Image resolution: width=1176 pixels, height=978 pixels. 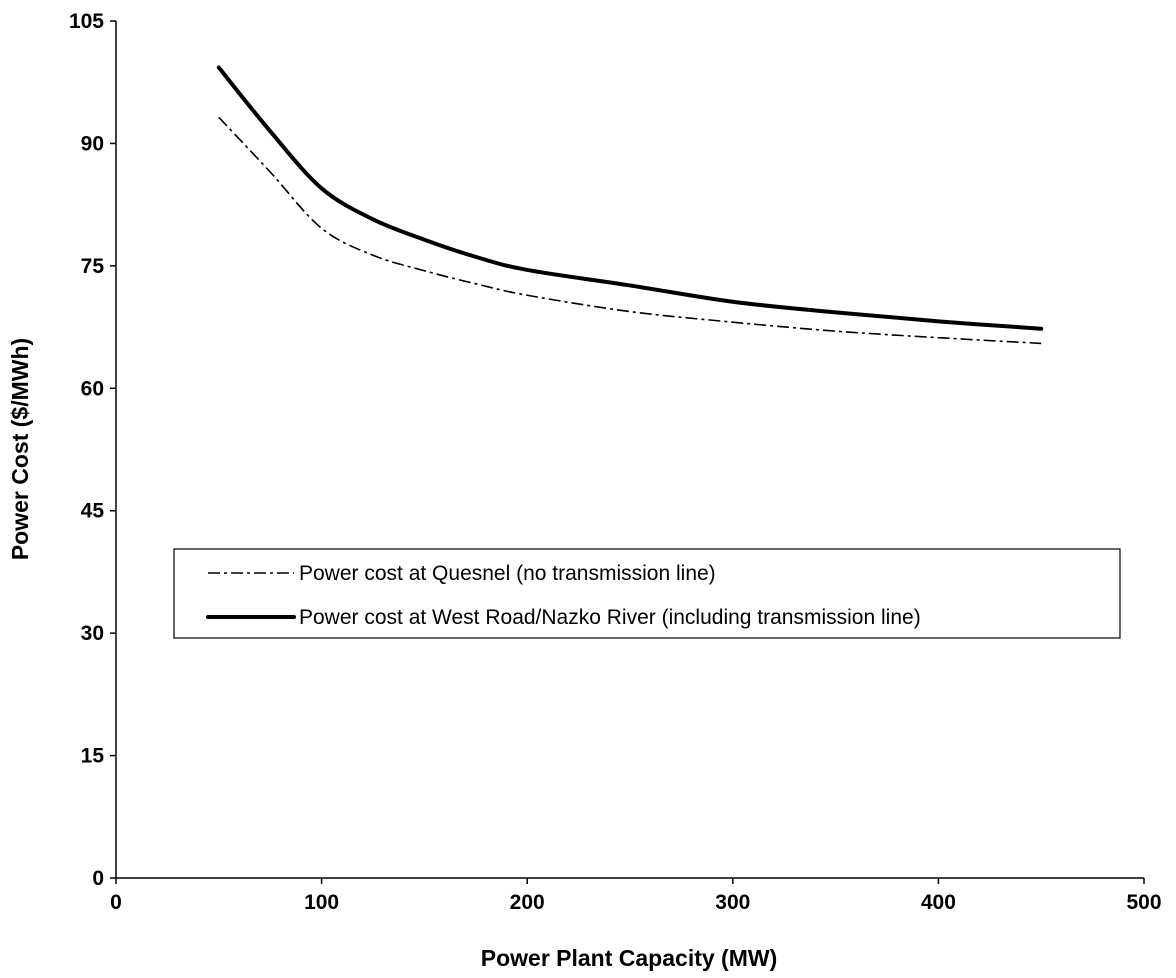 What do you see at coordinates (938, 902) in the screenshot?
I see `x-tick-label: 400` at bounding box center [938, 902].